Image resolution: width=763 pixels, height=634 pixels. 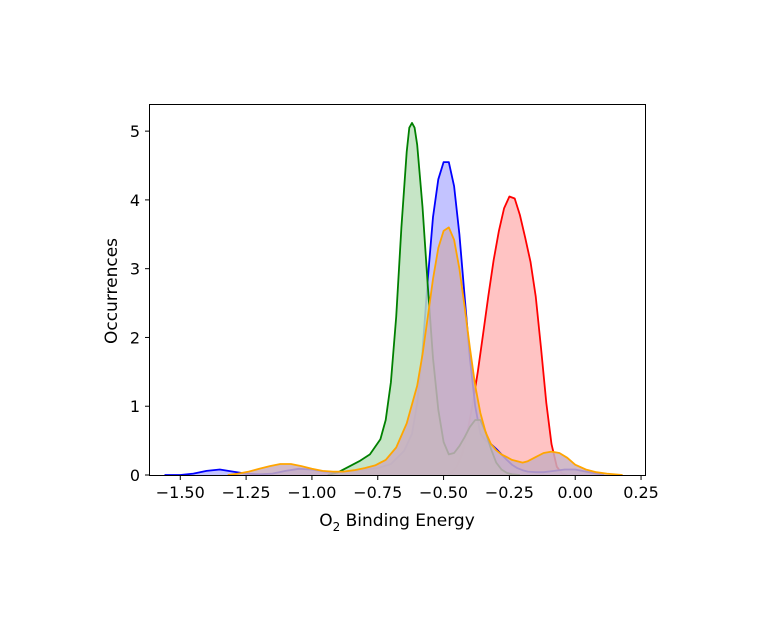 I want to click on y-tick-label: 0, so click(x=135, y=475).